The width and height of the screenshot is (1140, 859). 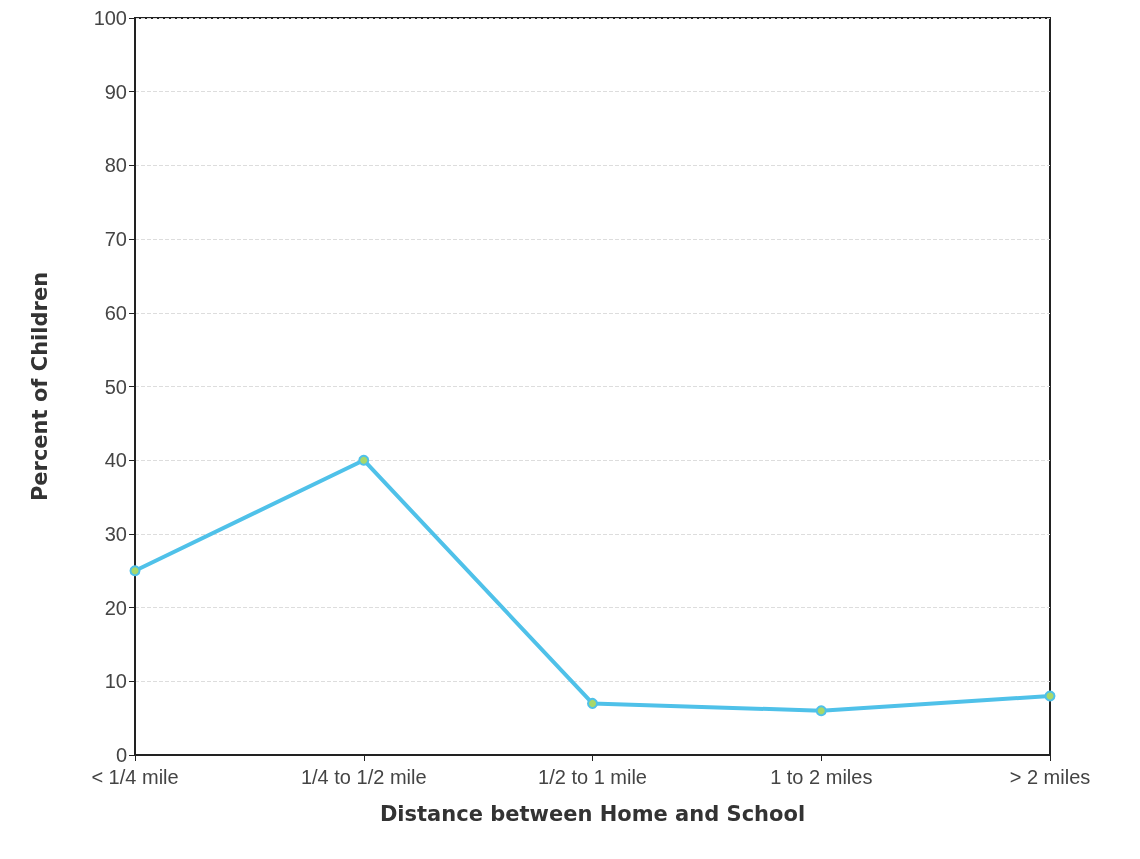 What do you see at coordinates (115, 533) in the screenshot?
I see `y-tick-label: 30` at bounding box center [115, 533].